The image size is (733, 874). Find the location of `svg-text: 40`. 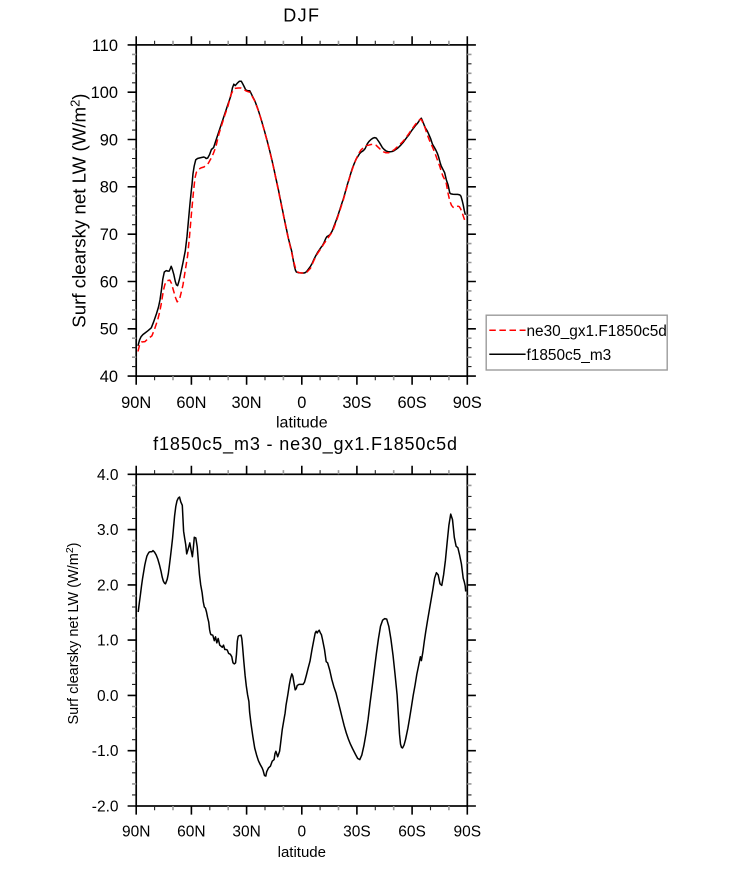

svg-text: 40 is located at coordinates (109, 377).